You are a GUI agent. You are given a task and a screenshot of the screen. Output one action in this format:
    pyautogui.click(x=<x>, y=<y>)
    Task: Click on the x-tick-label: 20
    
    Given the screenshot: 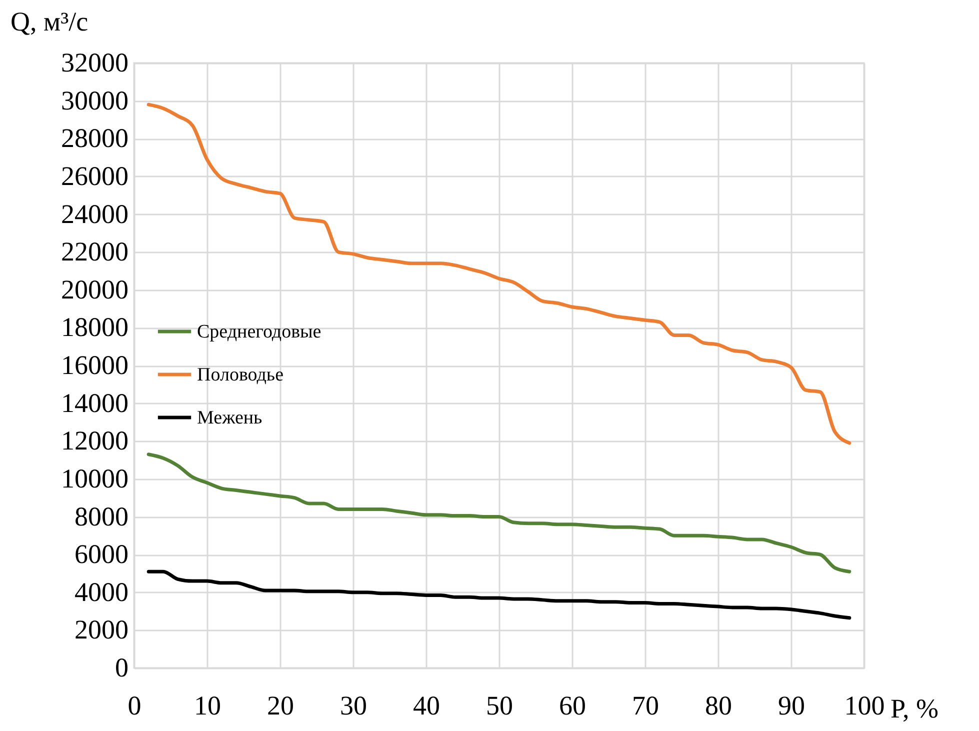 What is the action you would take?
    pyautogui.click(x=280, y=705)
    